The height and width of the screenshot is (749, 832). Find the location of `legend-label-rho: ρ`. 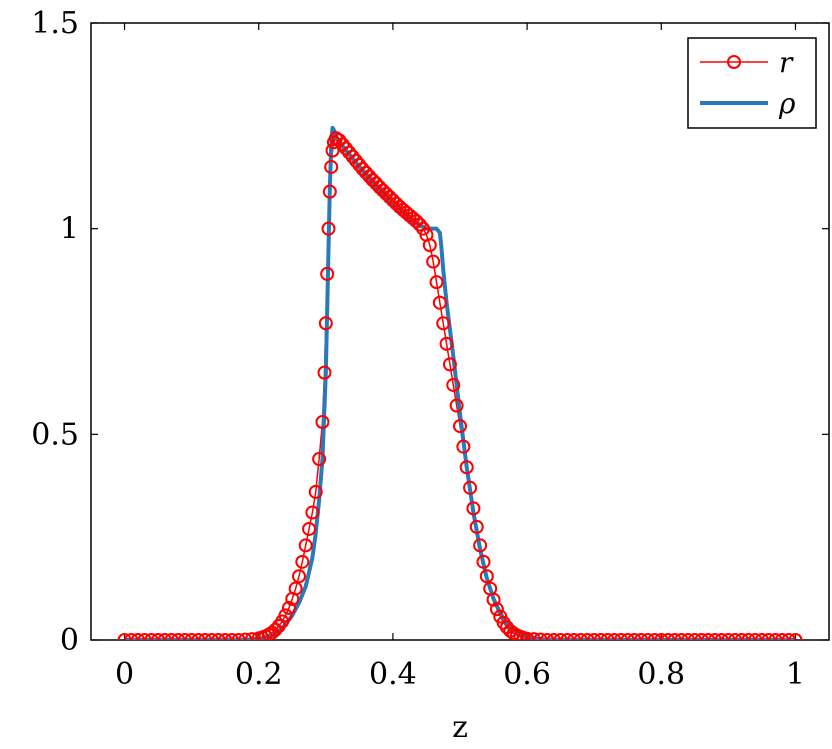

legend-label-rho: ρ is located at coordinates (787, 103).